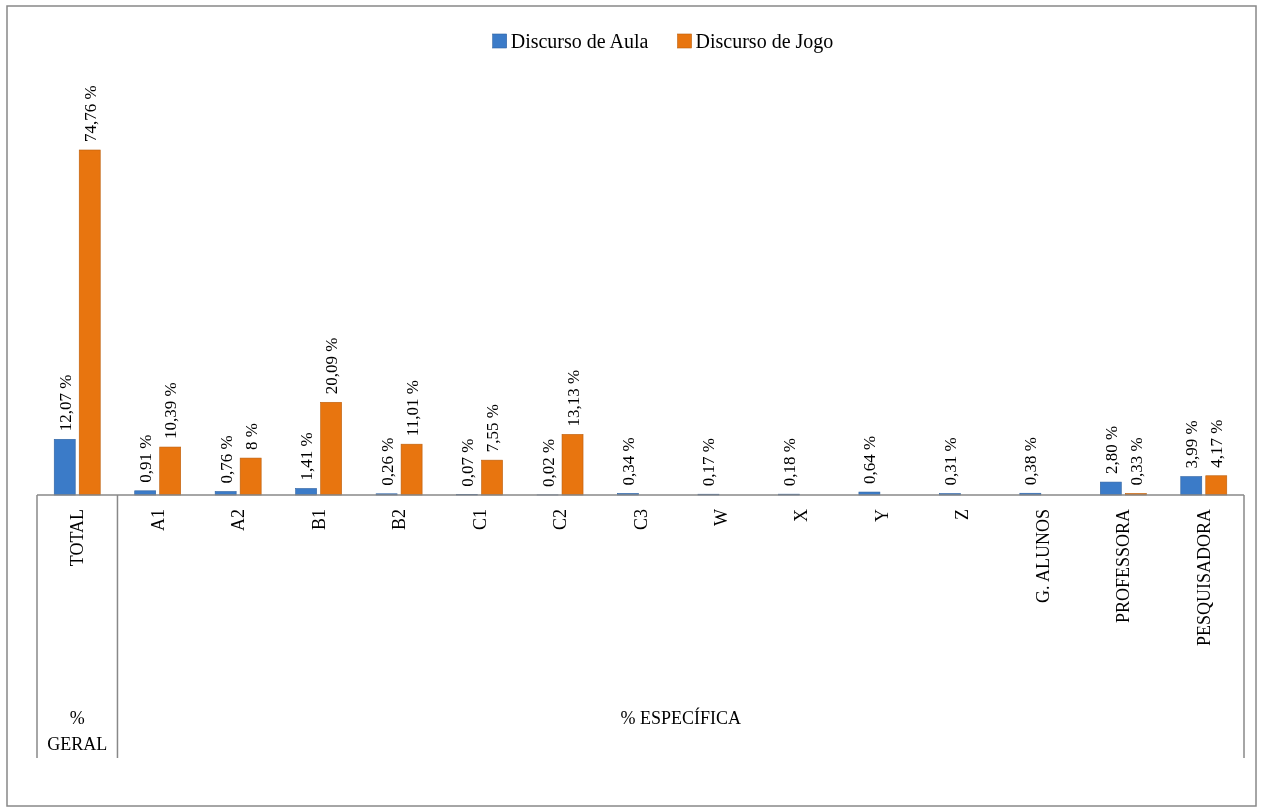 This screenshot has height=809, width=1268. I want to click on legend-label: Discurso de Jogo, so click(764, 41).